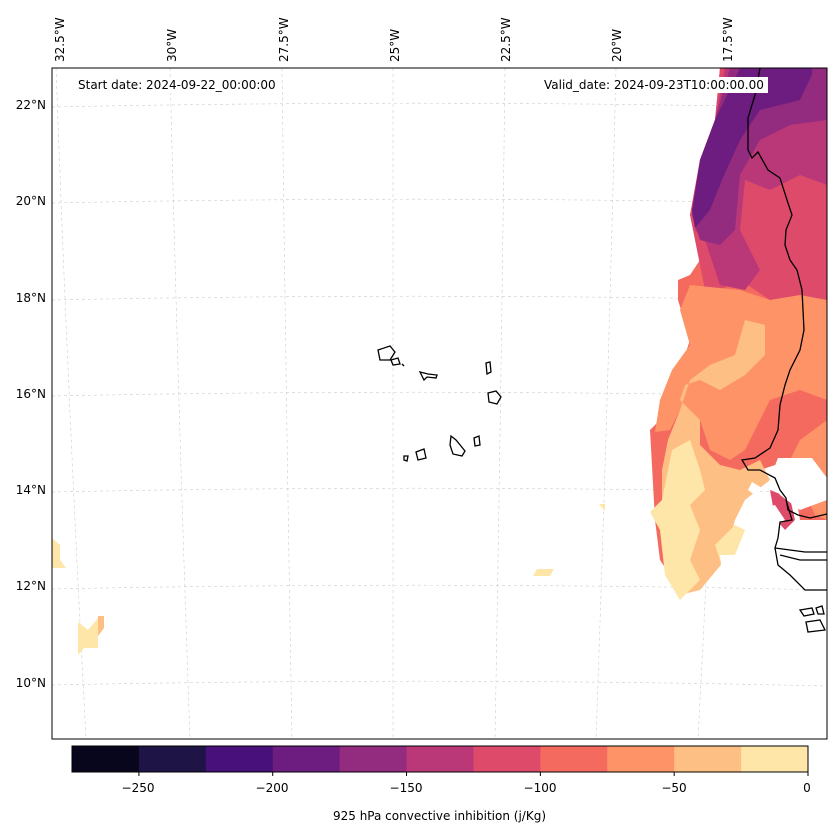 This screenshot has width=837, height=836. Describe the element at coordinates (395, 45) in the screenshot. I see `lon-label: 25°W` at that location.